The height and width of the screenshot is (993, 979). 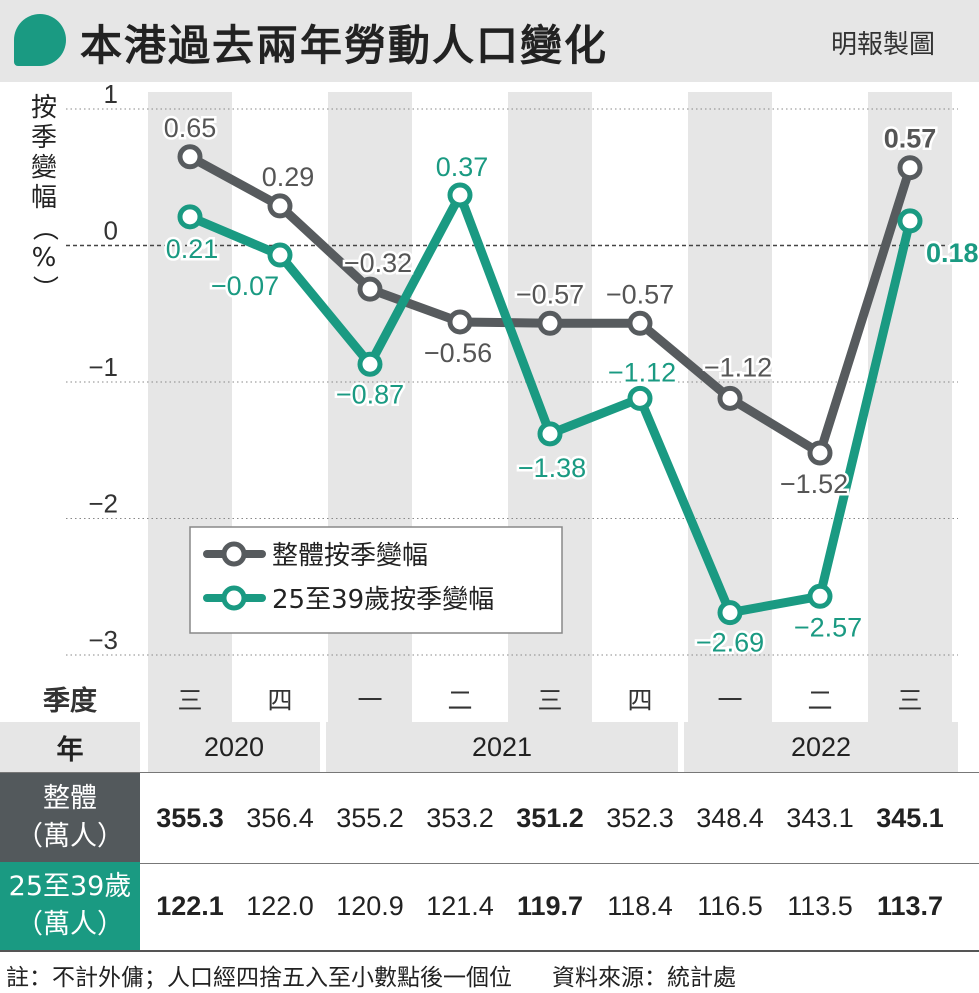 What do you see at coordinates (640, 817) in the screenshot?
I see `overall-value-cell: 352.3` at bounding box center [640, 817].